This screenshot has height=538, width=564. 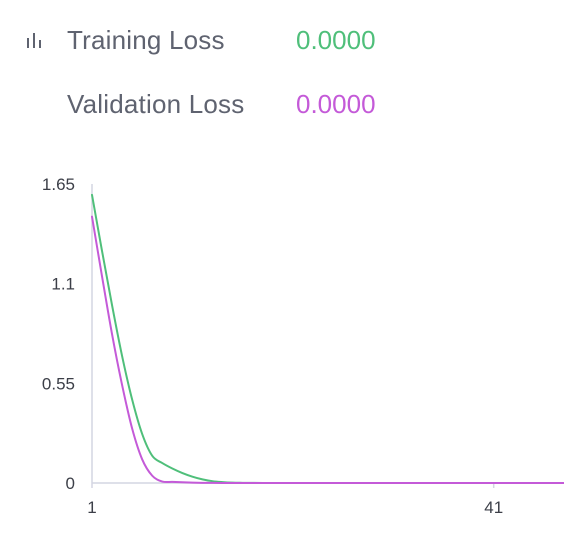 I want to click on legend-value-training-loss: 0.0000, so click(x=336, y=40).